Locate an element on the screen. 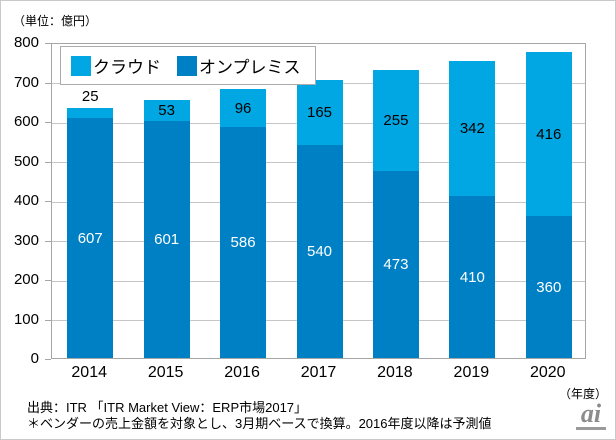 This screenshot has width=616, height=440. value-label-onpremise-2014: 607 is located at coordinates (90, 238).